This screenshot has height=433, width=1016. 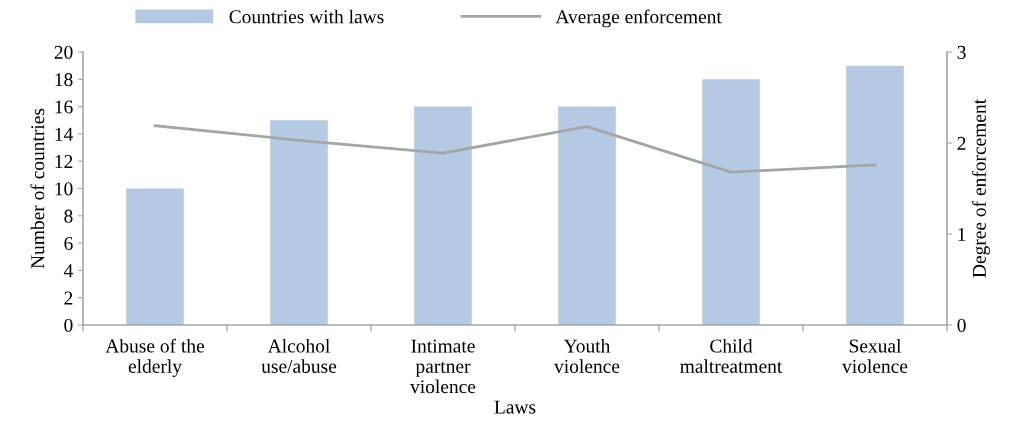 I want to click on line-series, so click(x=515, y=149).